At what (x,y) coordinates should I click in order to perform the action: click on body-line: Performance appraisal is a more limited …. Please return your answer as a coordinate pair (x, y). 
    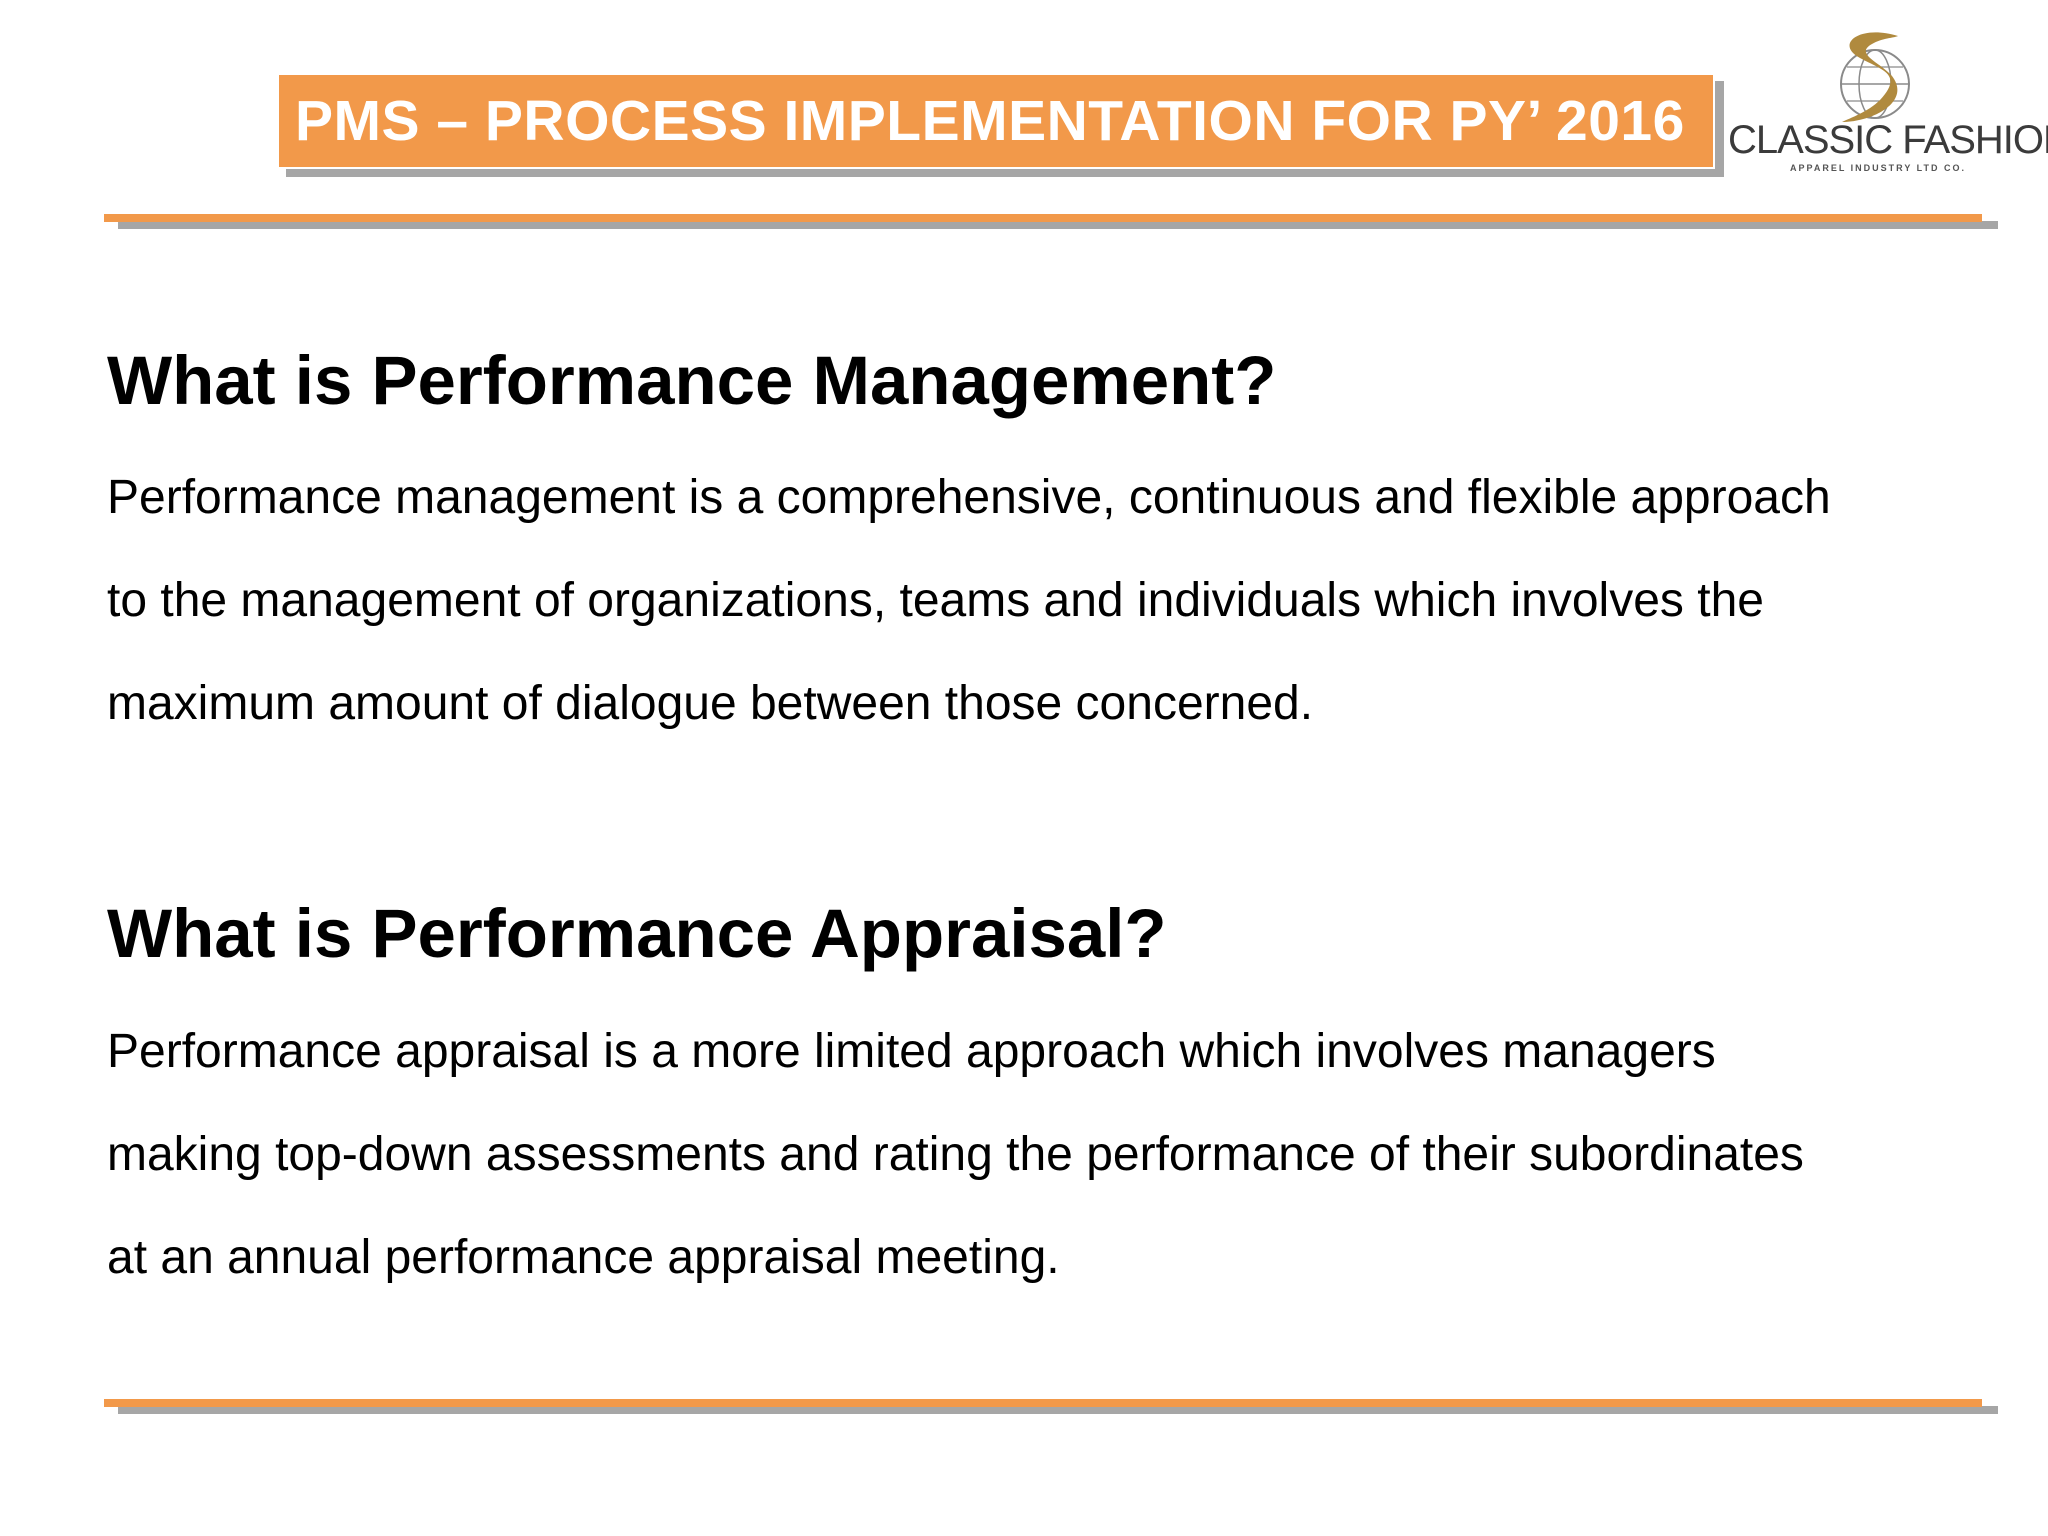
    Looking at the image, I should click on (911, 1051).